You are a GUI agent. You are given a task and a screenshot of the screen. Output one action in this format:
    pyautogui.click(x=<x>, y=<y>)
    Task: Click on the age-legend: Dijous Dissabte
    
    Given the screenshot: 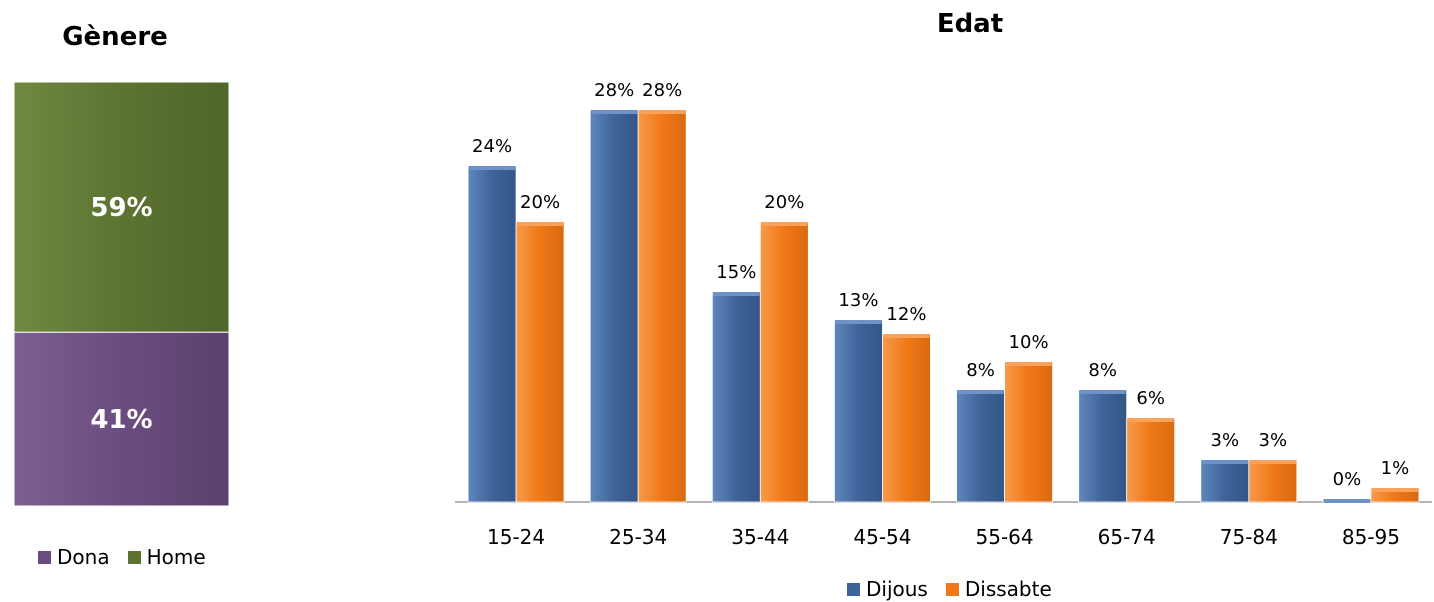 What is the action you would take?
    pyautogui.click(x=958, y=589)
    